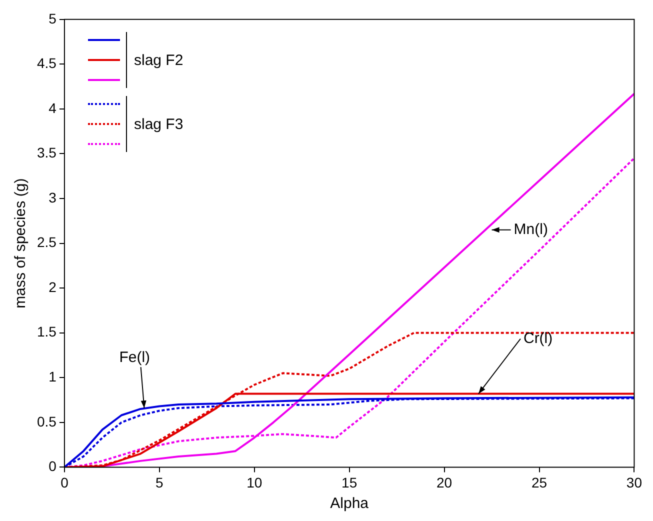  What do you see at coordinates (52, 376) in the screenshot?
I see `y-tick-label: 1` at bounding box center [52, 376].